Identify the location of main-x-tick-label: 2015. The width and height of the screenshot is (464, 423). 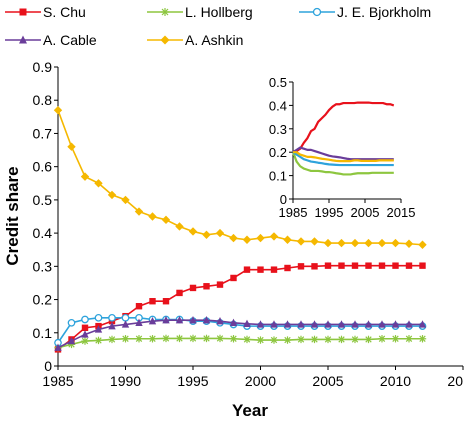
(455, 381).